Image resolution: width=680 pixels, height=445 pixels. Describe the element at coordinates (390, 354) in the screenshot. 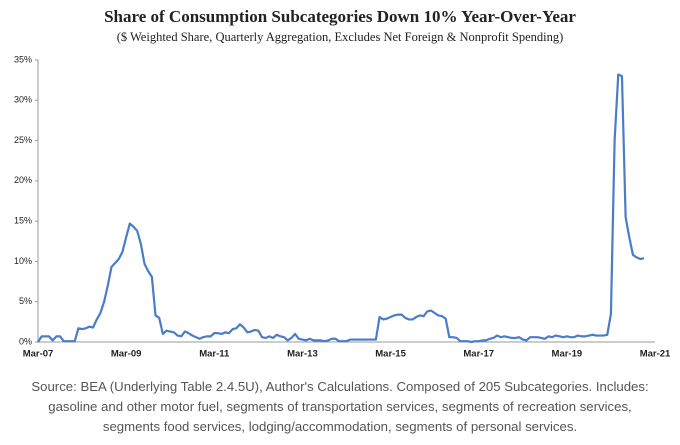

I see `x-tick-label: Mar-15` at that location.